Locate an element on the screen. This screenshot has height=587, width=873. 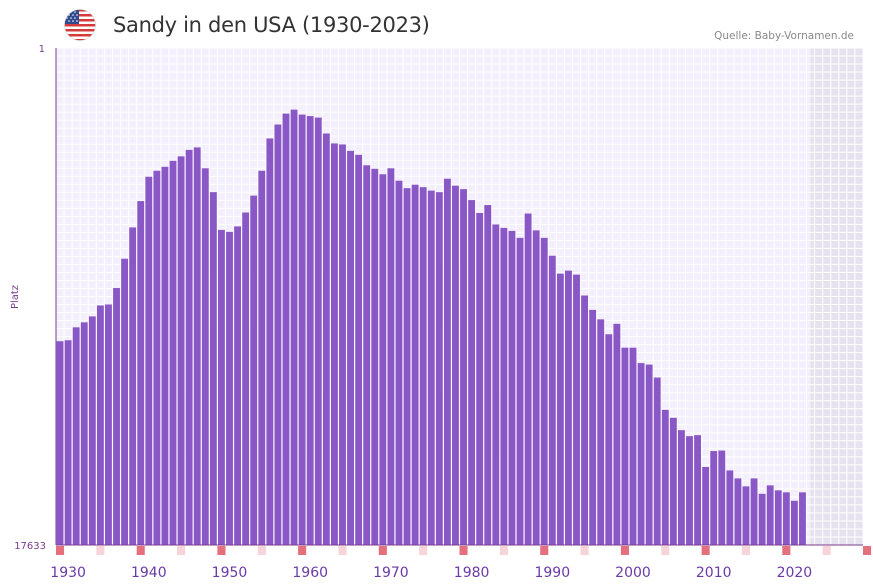
bar-1987 is located at coordinates (528, 379).